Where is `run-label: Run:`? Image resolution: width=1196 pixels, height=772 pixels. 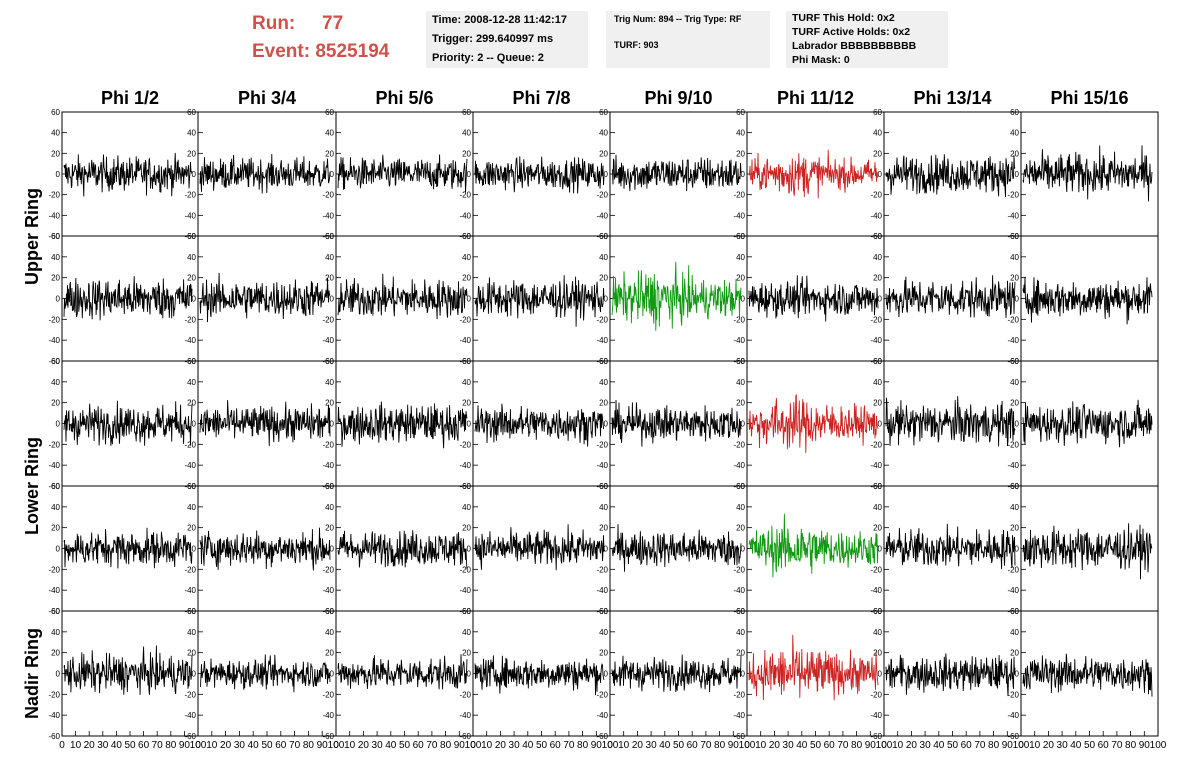
run-label: Run: is located at coordinates (274, 23).